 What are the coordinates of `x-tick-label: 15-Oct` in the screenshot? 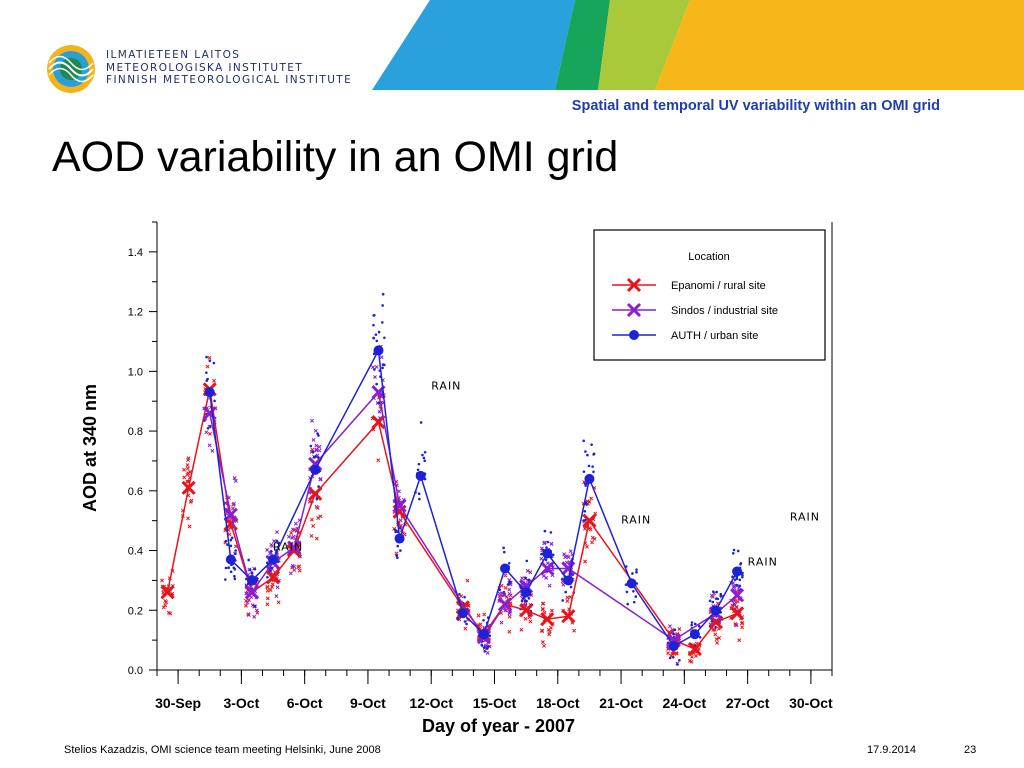 It's located at (495, 703).